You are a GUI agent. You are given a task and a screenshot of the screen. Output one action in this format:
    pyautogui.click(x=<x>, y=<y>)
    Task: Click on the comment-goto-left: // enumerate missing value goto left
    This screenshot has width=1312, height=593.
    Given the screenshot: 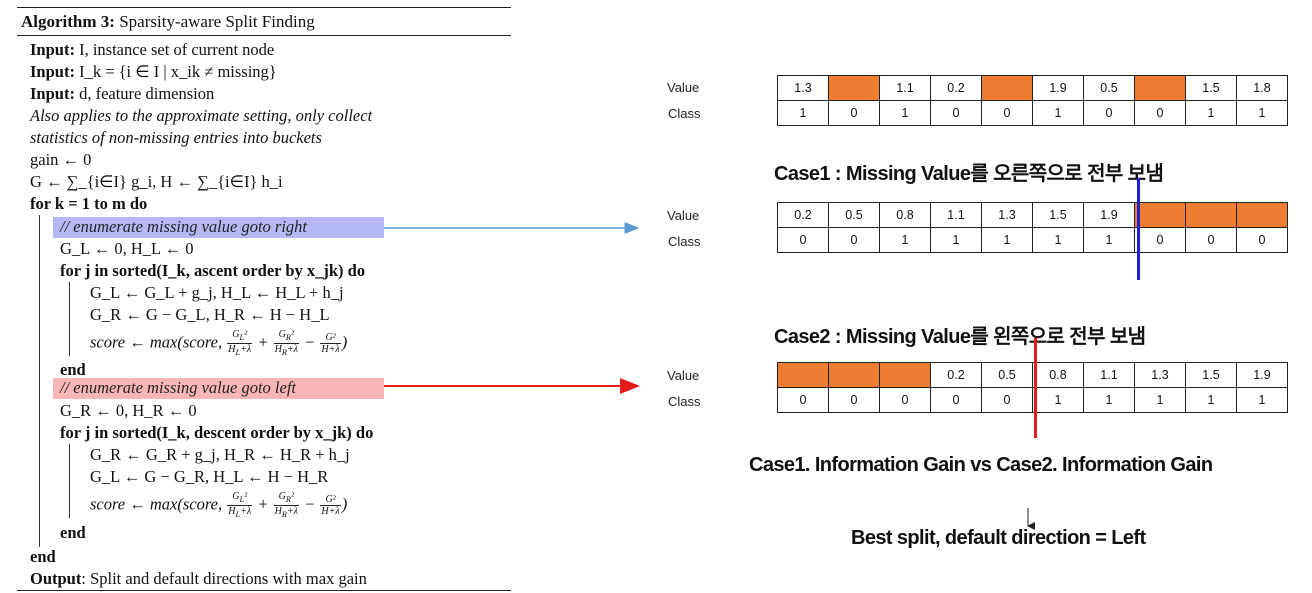 What is the action you would take?
    pyautogui.click(x=178, y=388)
    